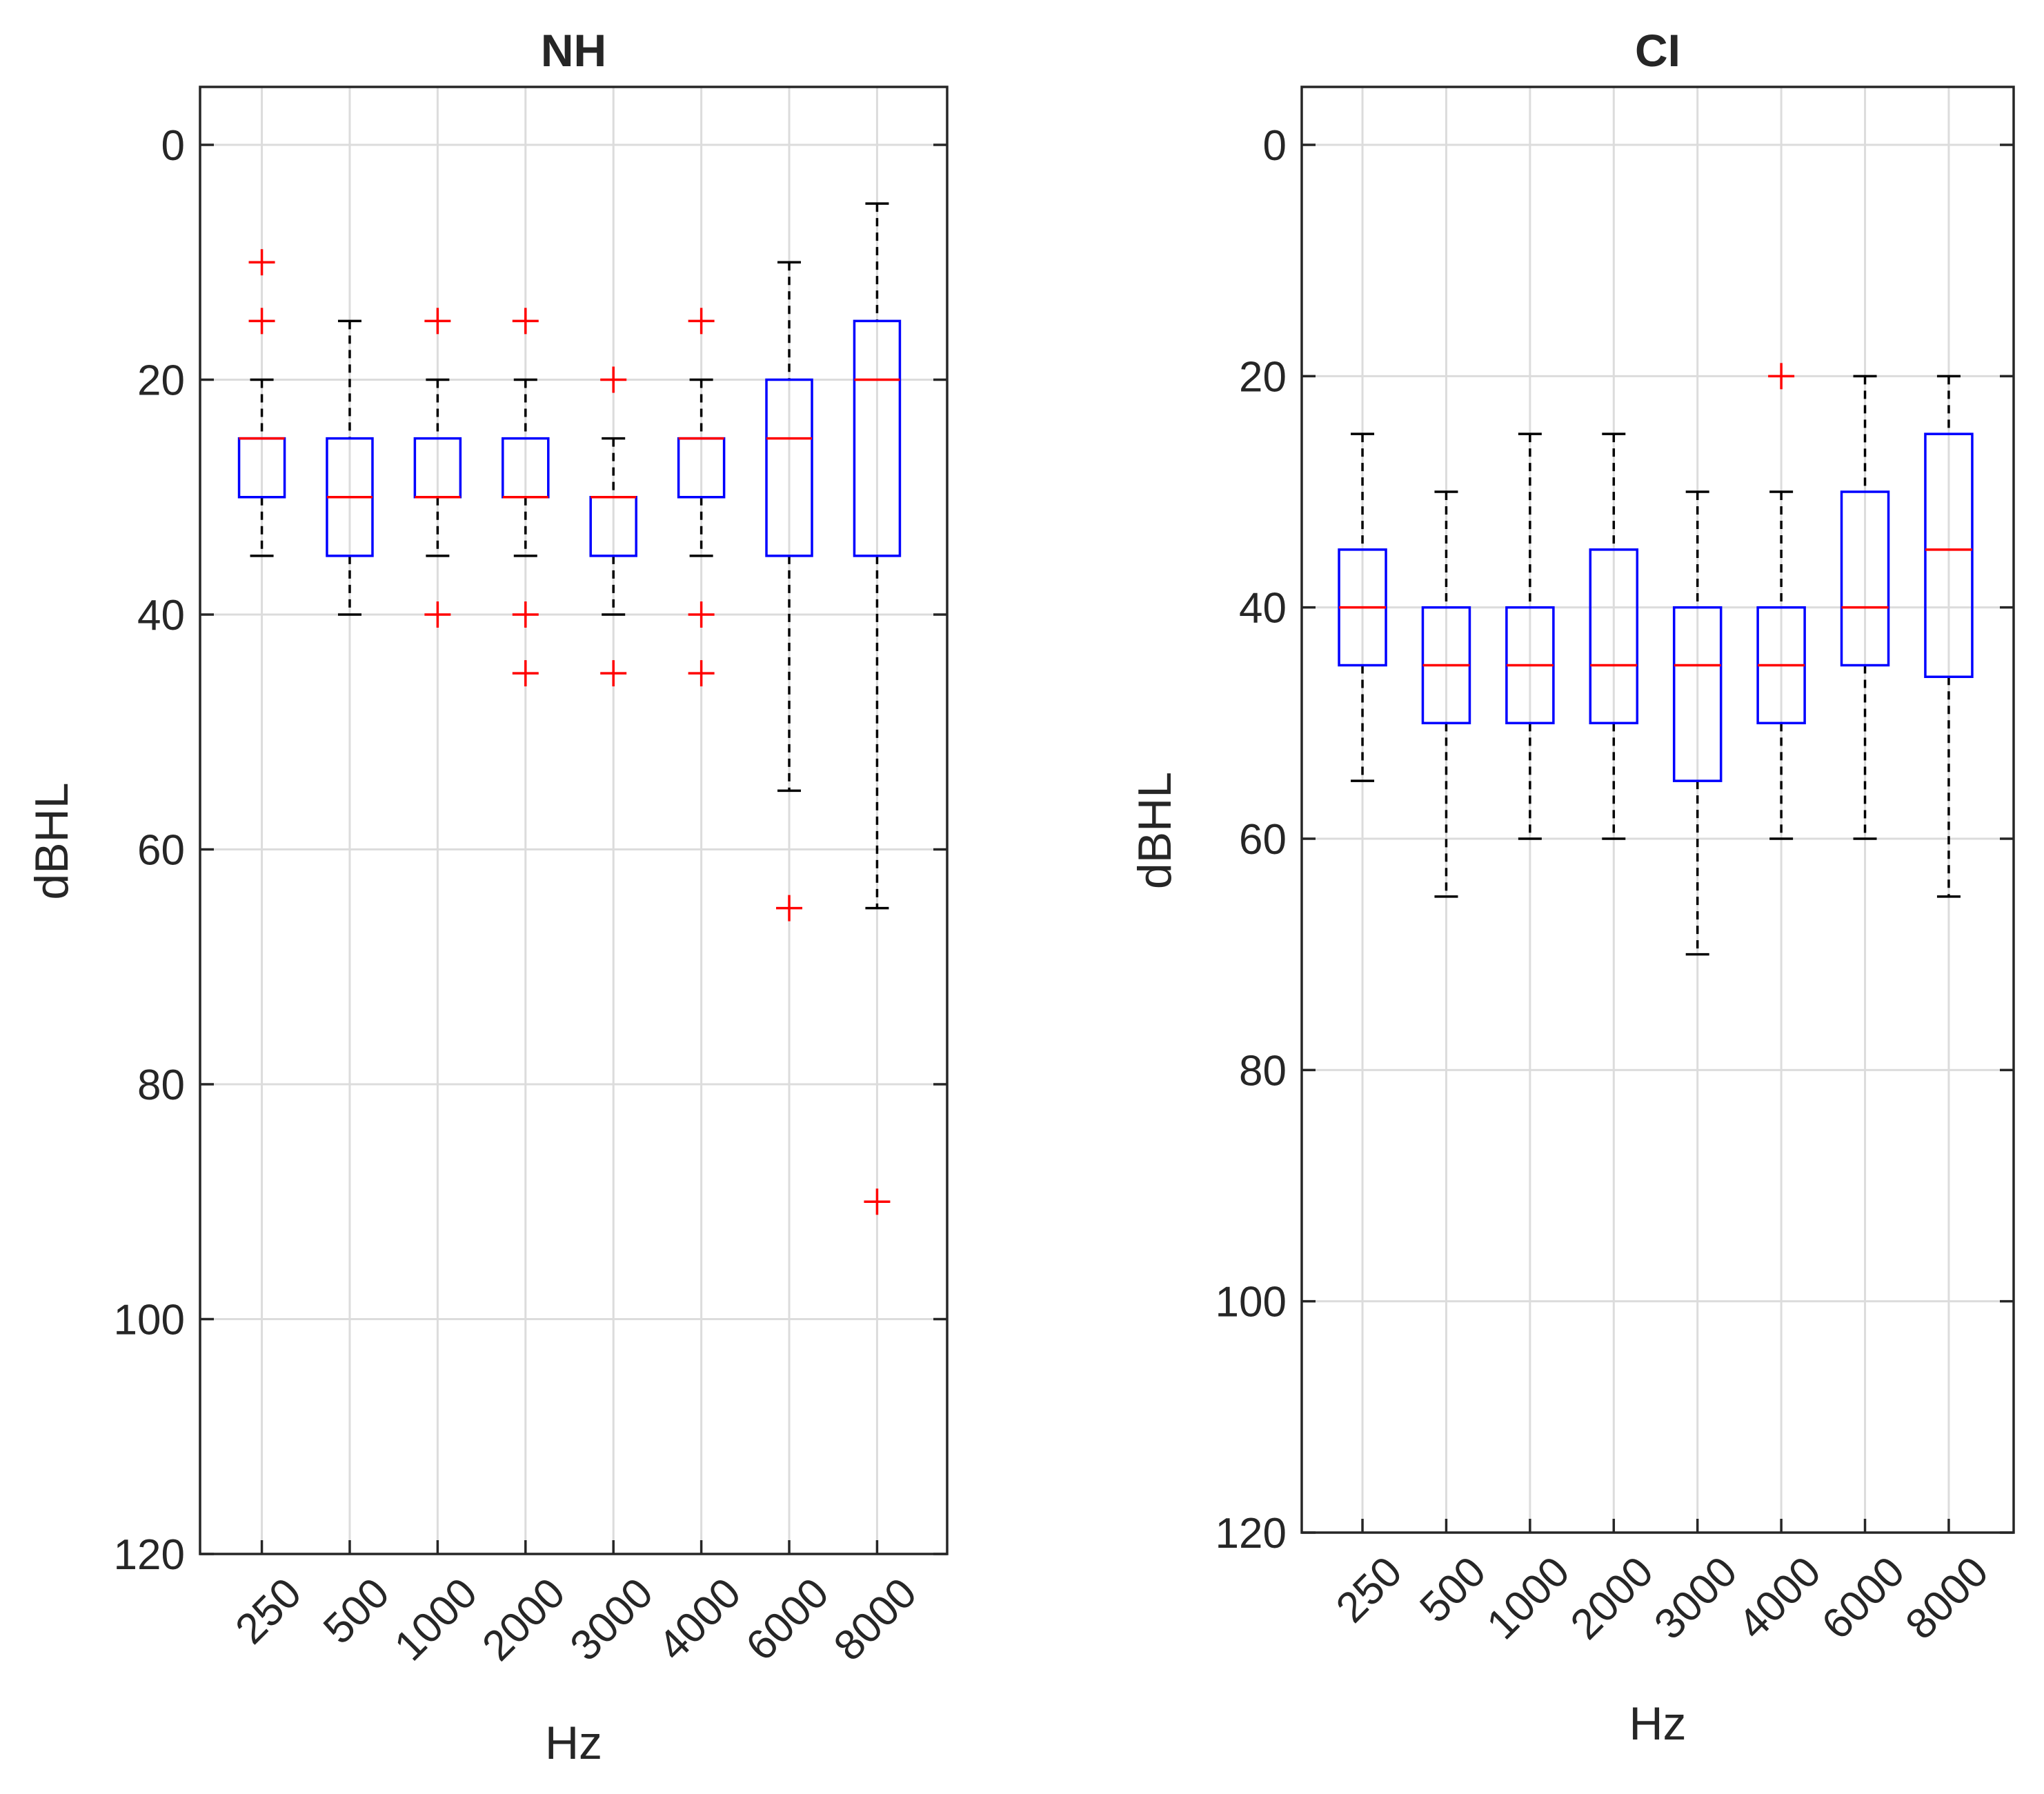  I want to click on x-tick-label: 500, so click(357, 1611).